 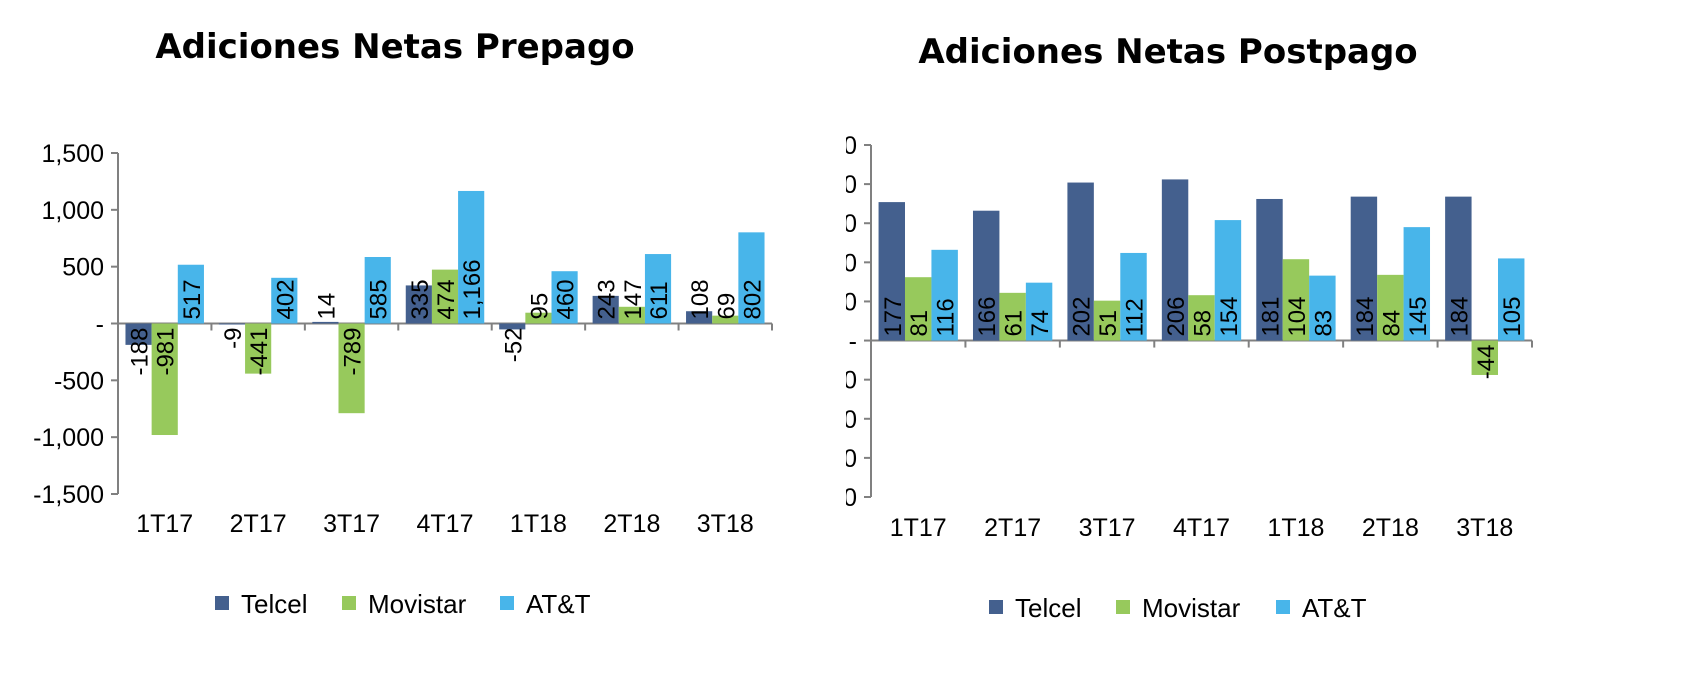 I want to click on postpago-legend-label-telcel: Telcel, so click(x=1048, y=608).